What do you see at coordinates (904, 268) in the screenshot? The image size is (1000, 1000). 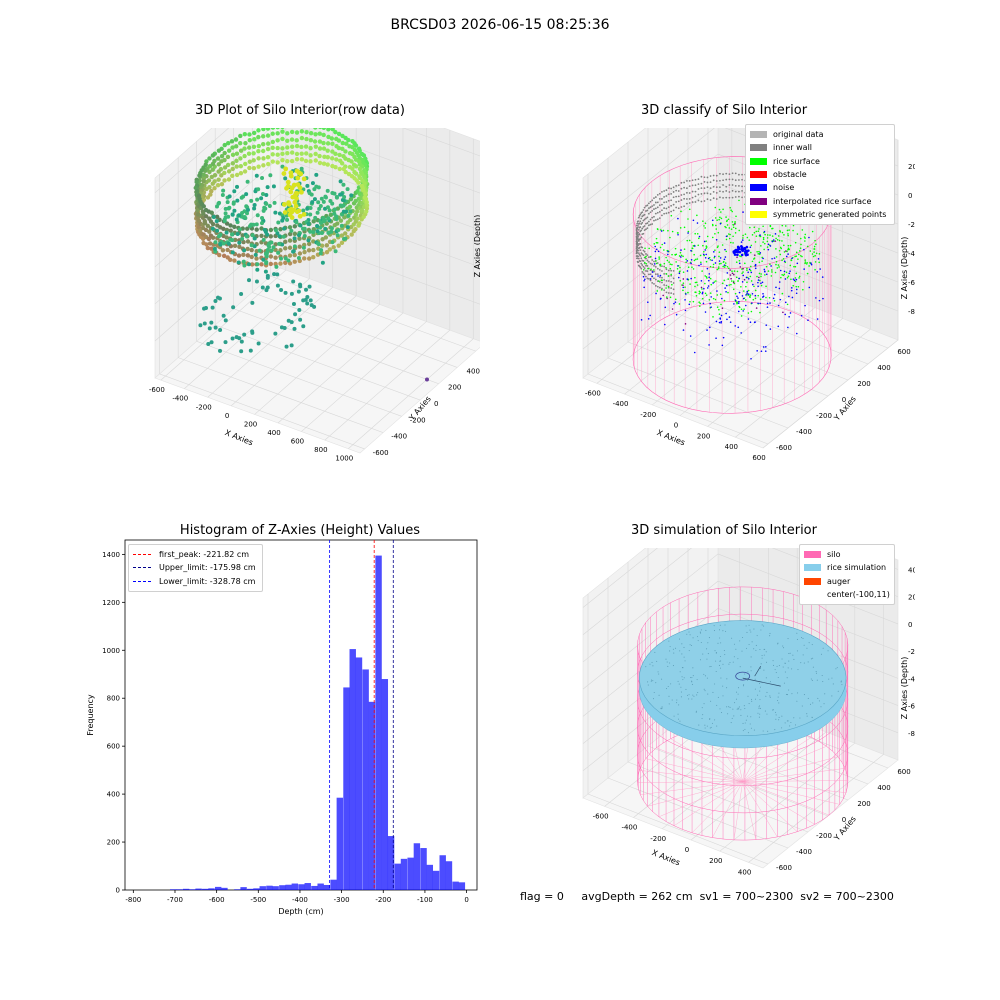 I see `z-axis-label: Z Axies (Depth)` at bounding box center [904, 268].